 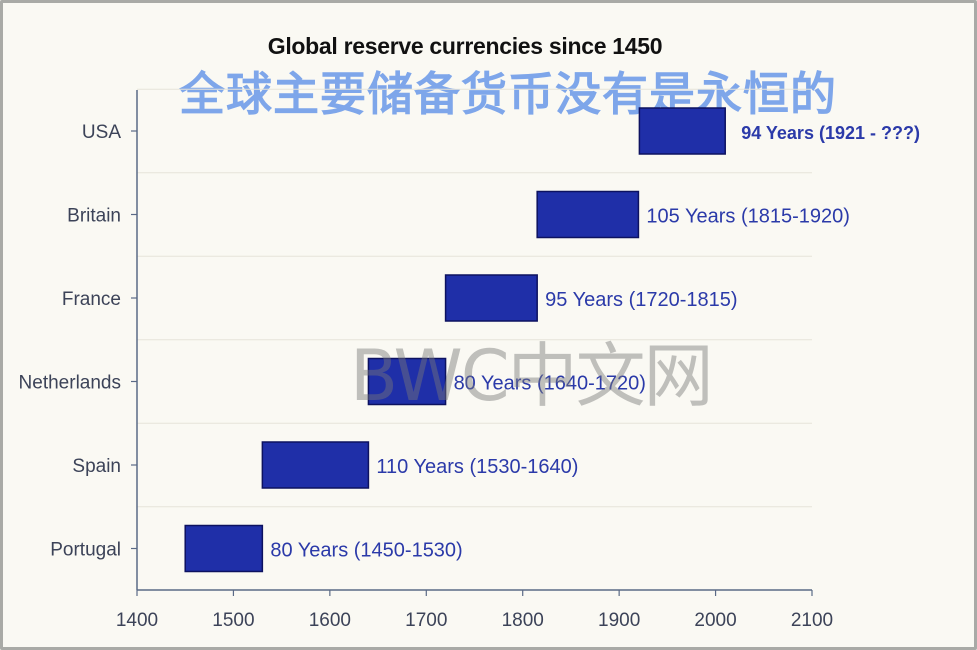 I want to click on x-tick-label: 2100, so click(x=812, y=620).